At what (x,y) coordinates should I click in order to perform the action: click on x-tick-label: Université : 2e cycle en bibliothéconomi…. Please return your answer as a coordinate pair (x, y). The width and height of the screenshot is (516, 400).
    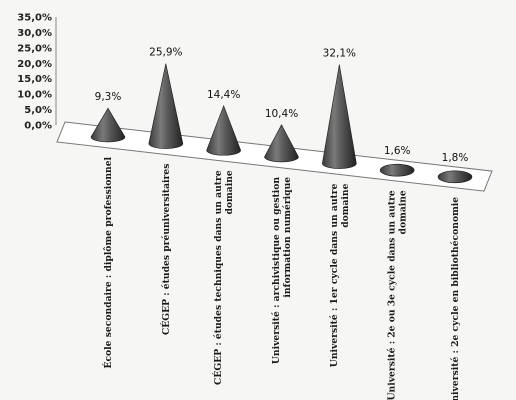
    Looking at the image, I should click on (455, 298).